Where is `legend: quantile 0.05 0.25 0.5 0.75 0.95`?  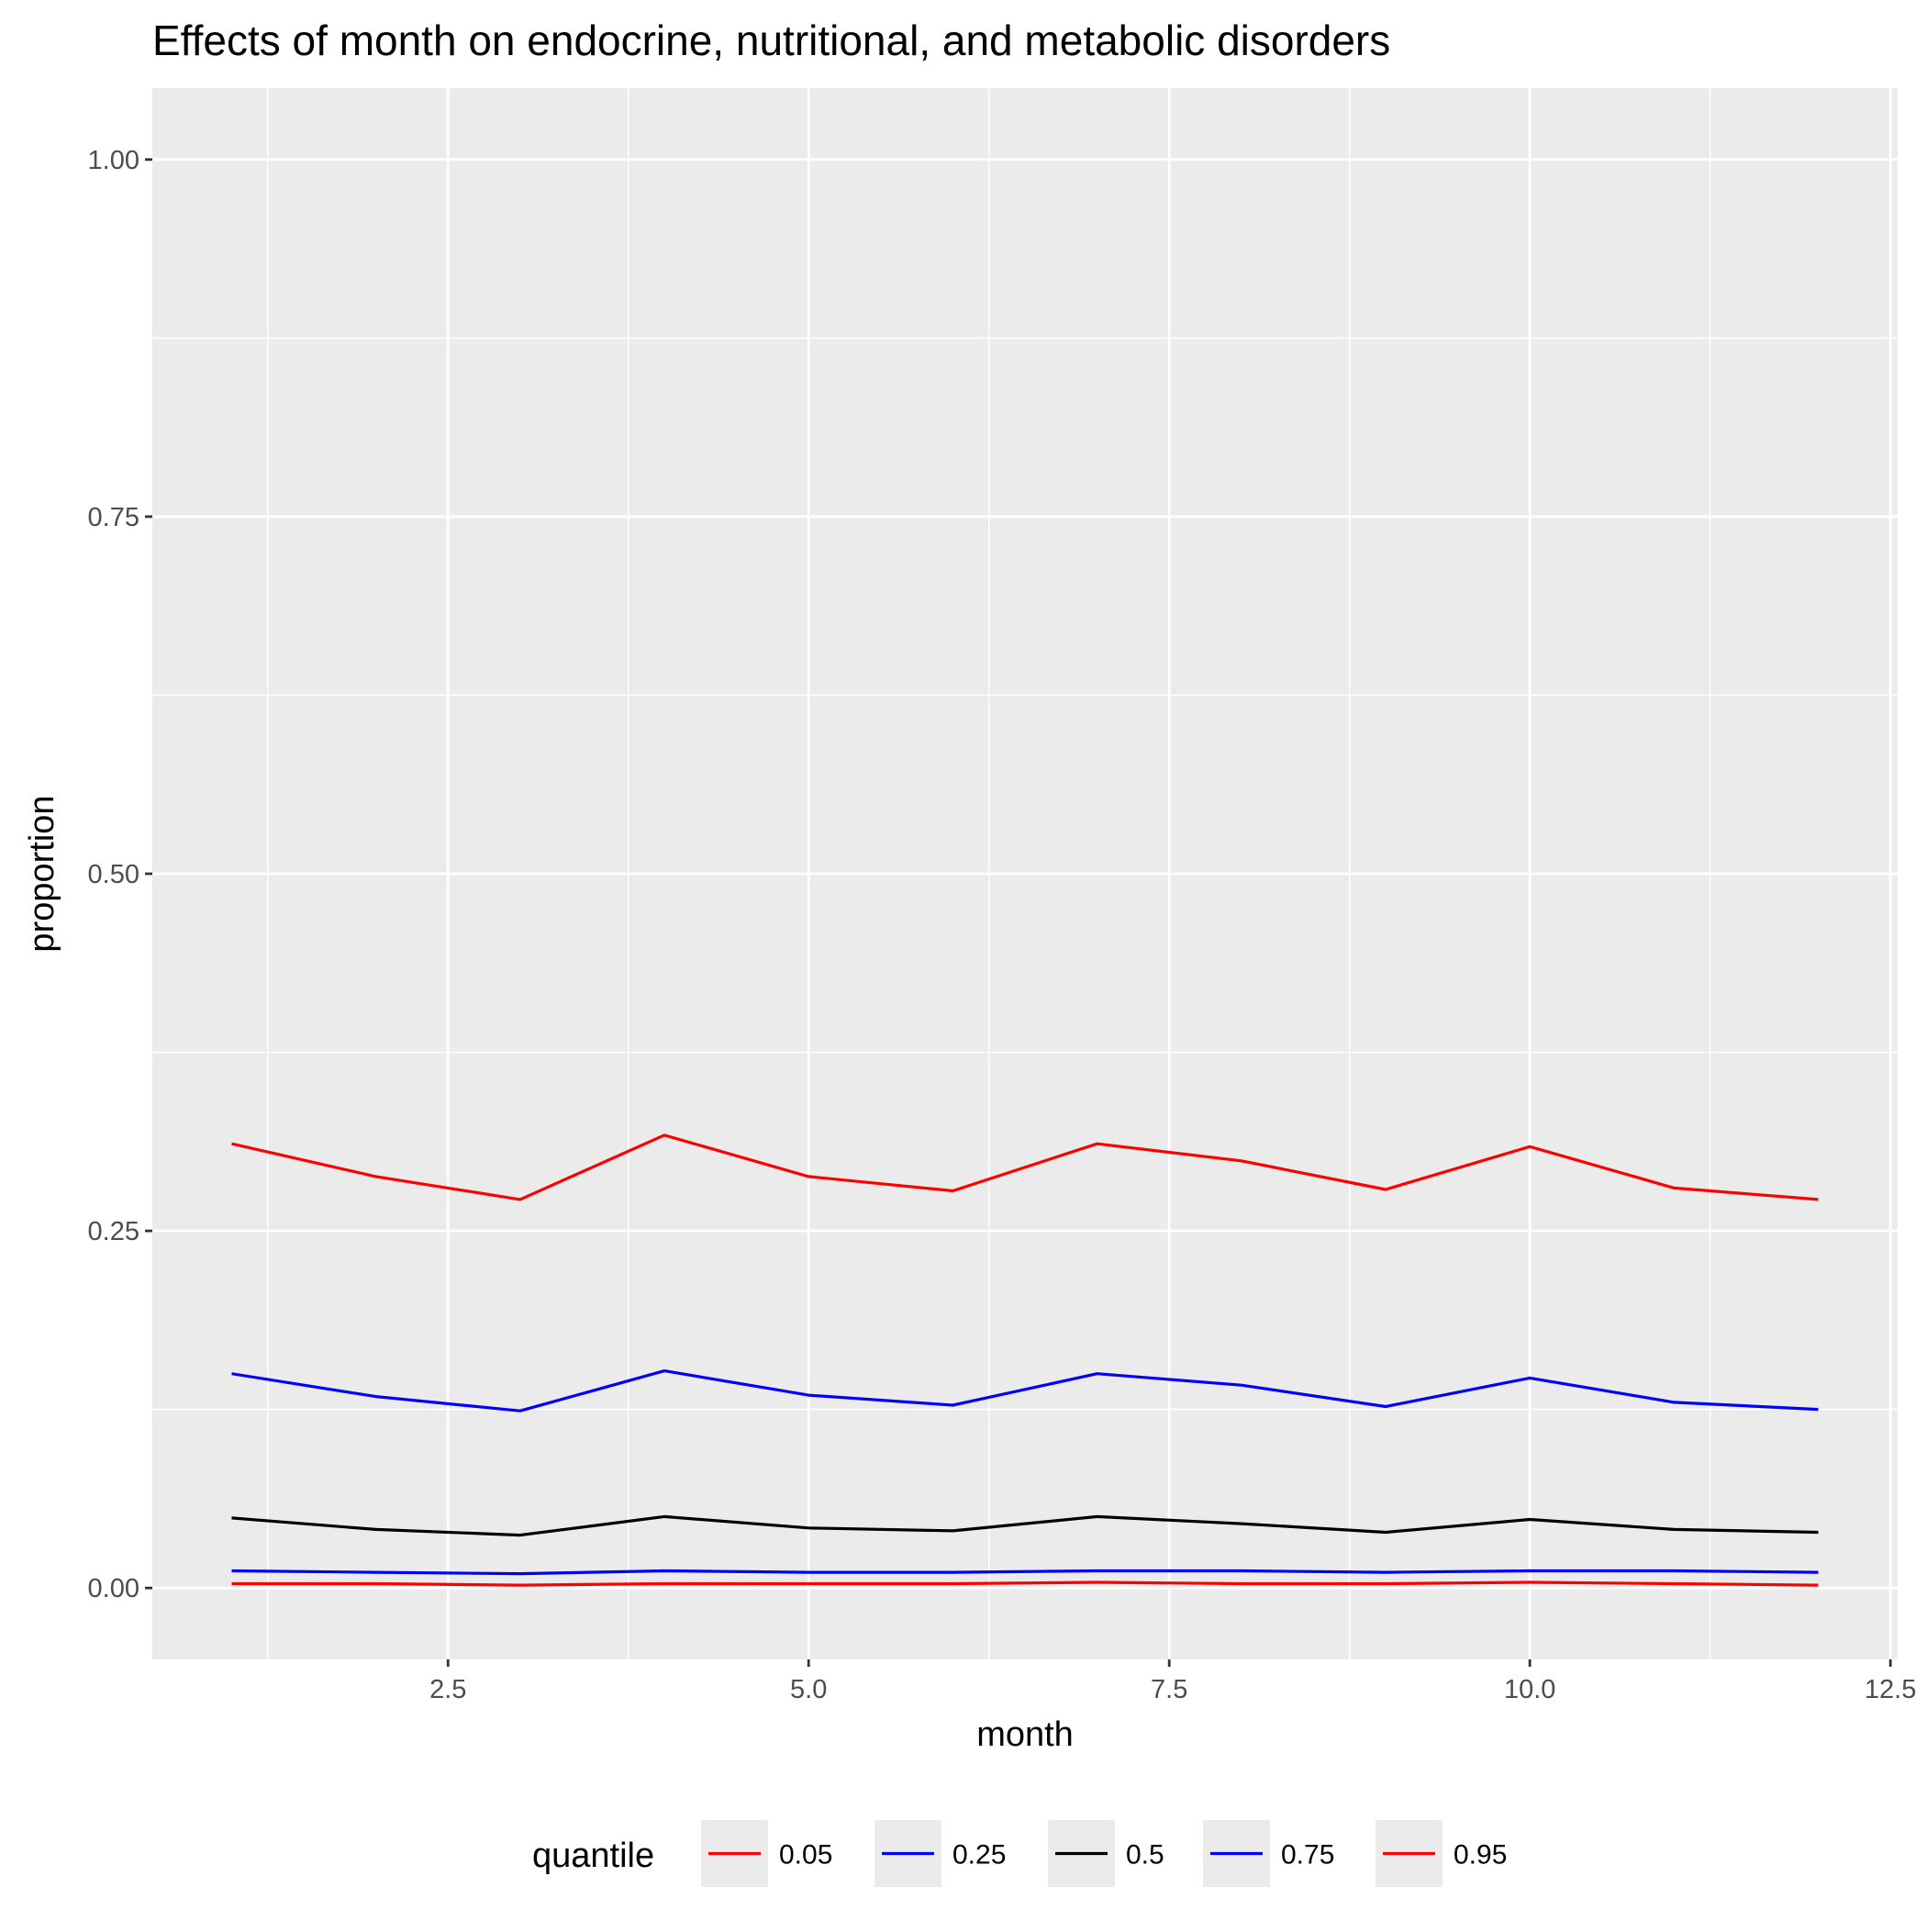
legend: quantile 0.05 0.25 0.5 0.75 0.95 is located at coordinates (1019, 1853).